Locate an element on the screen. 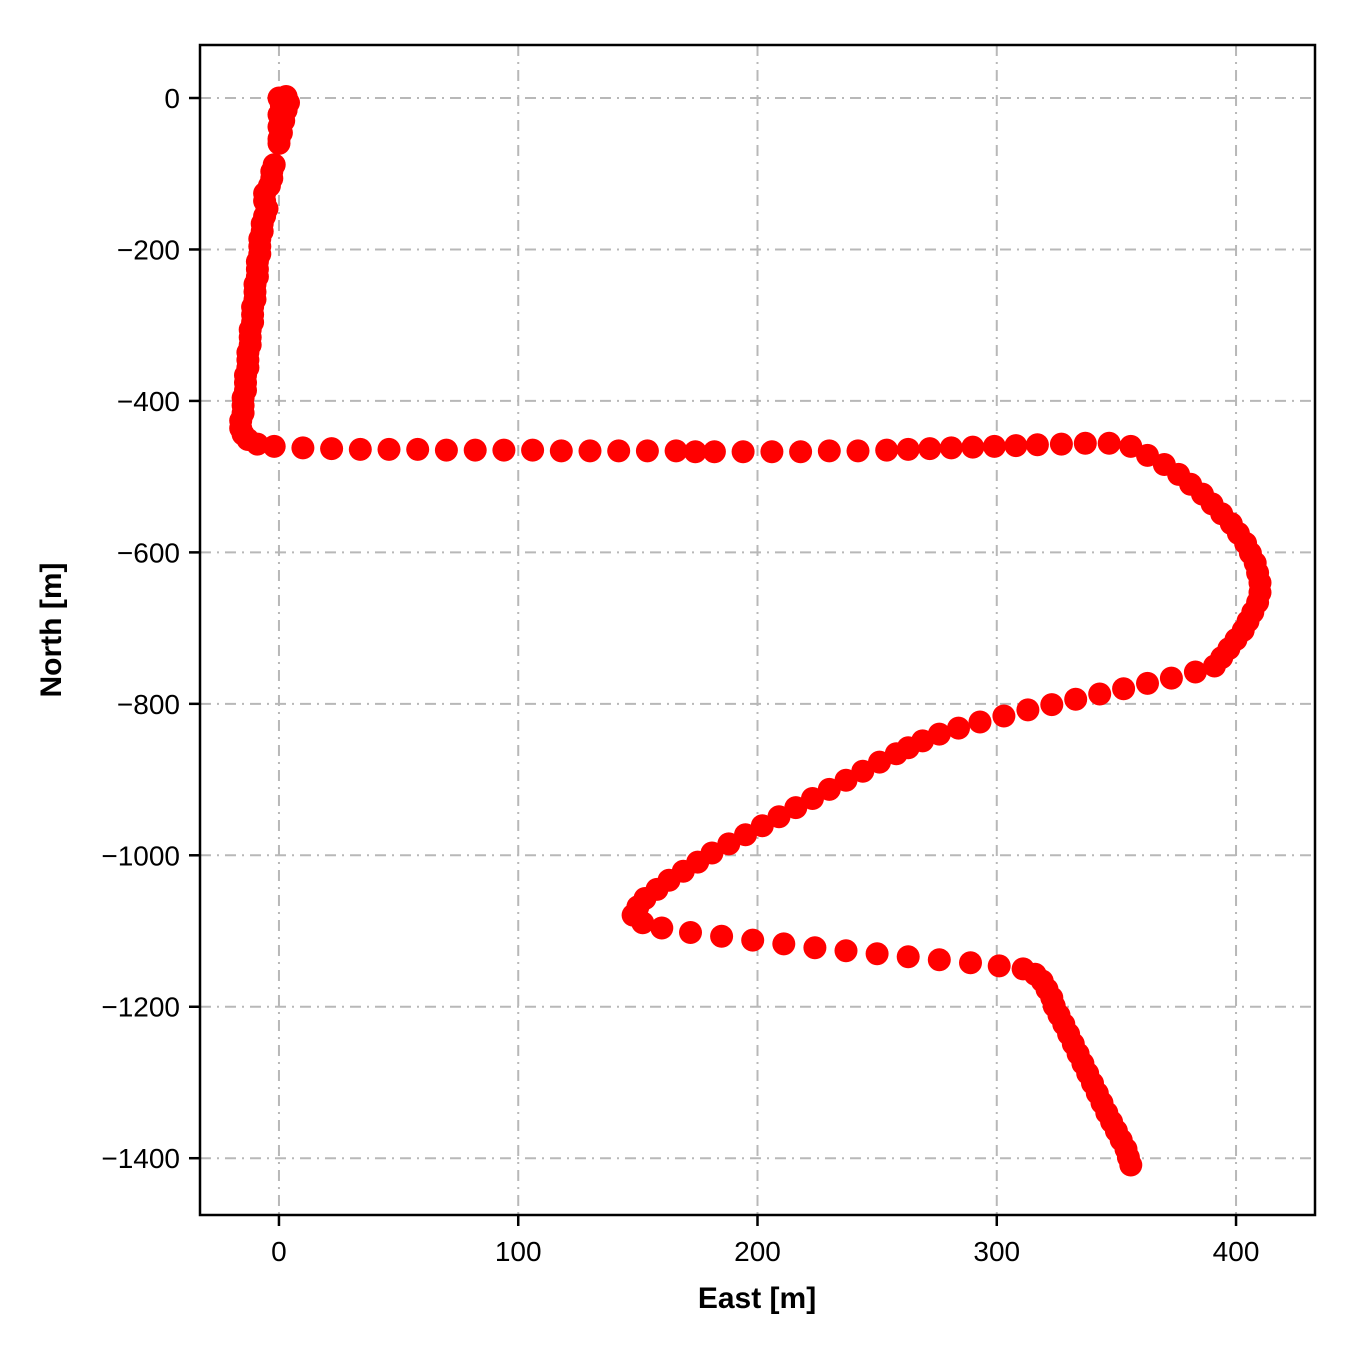 The height and width of the screenshot is (1350, 1350). svg-text: 200 is located at coordinates (757, 1251).